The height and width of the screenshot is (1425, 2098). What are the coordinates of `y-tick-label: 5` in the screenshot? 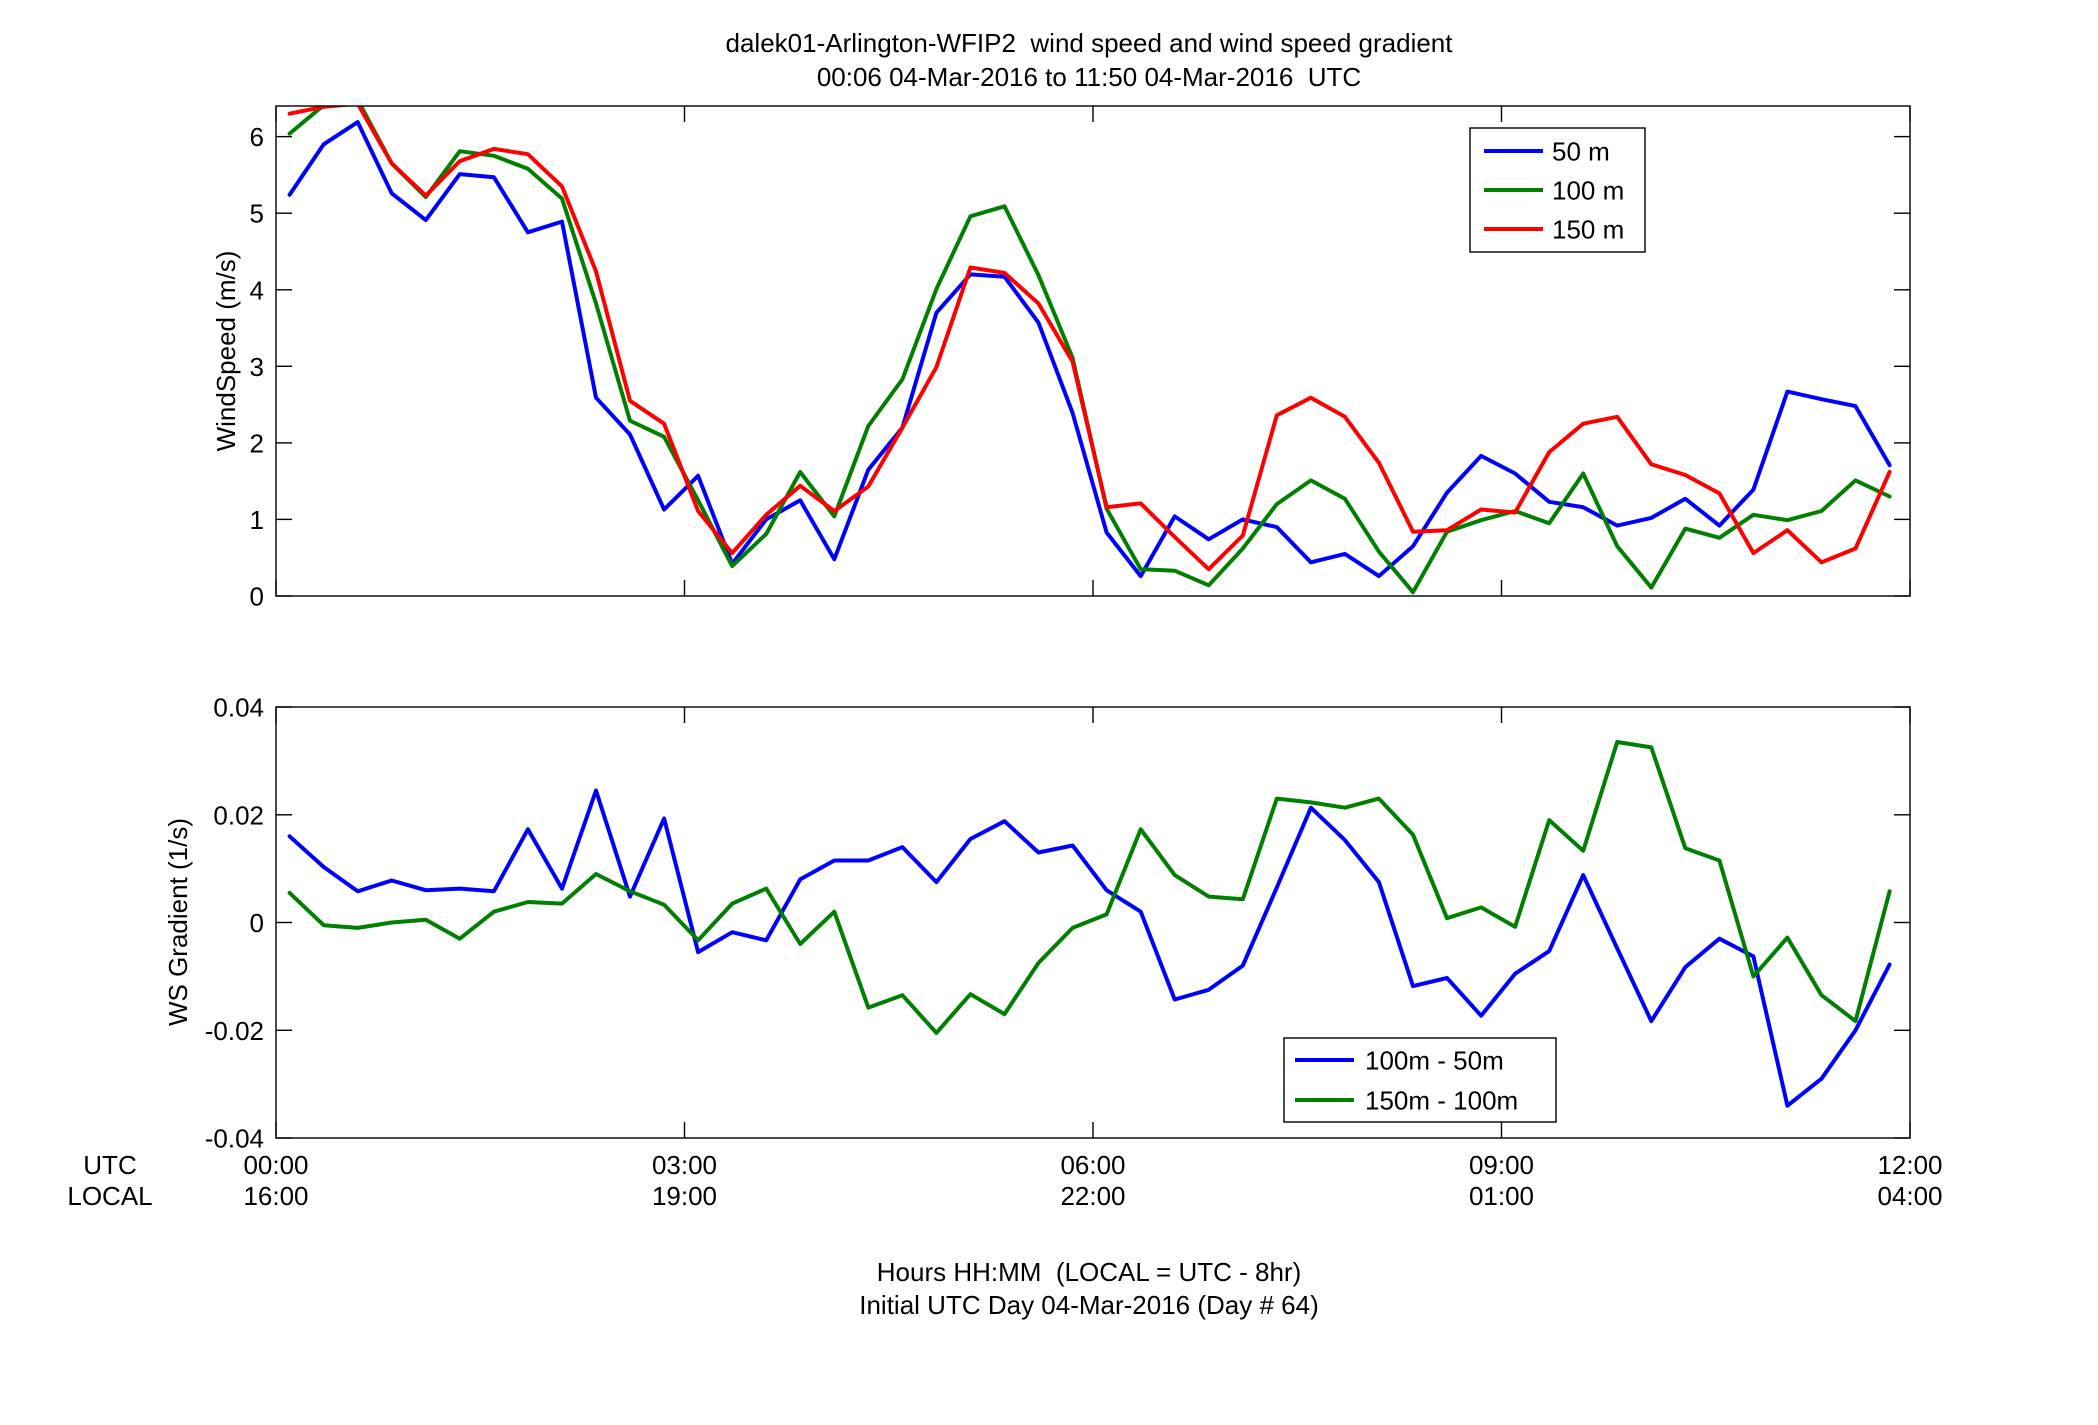 It's located at (257, 214).